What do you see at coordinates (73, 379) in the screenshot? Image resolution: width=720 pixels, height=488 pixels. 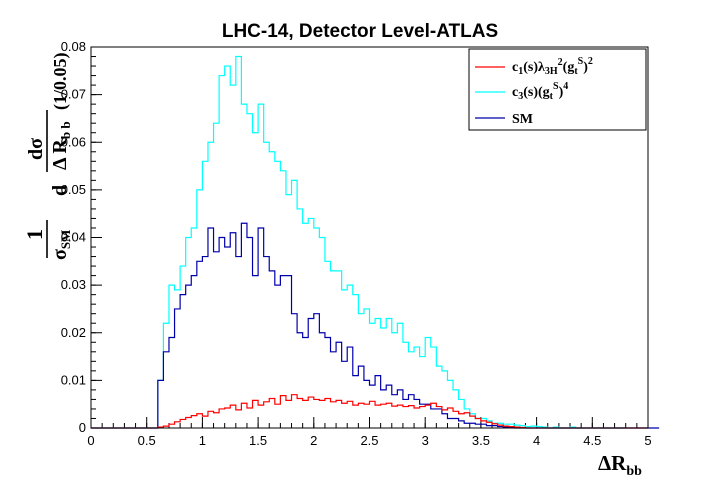 I see `y-tick-label: 0.01` at bounding box center [73, 379].